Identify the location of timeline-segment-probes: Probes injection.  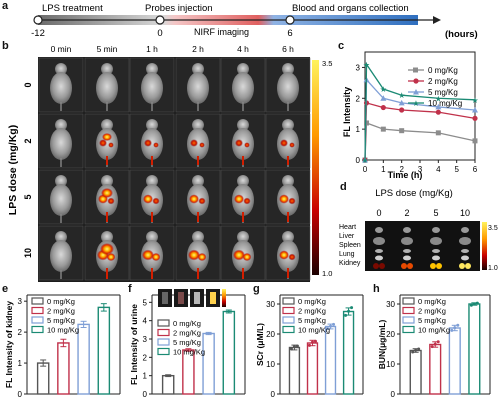
(179, 8).